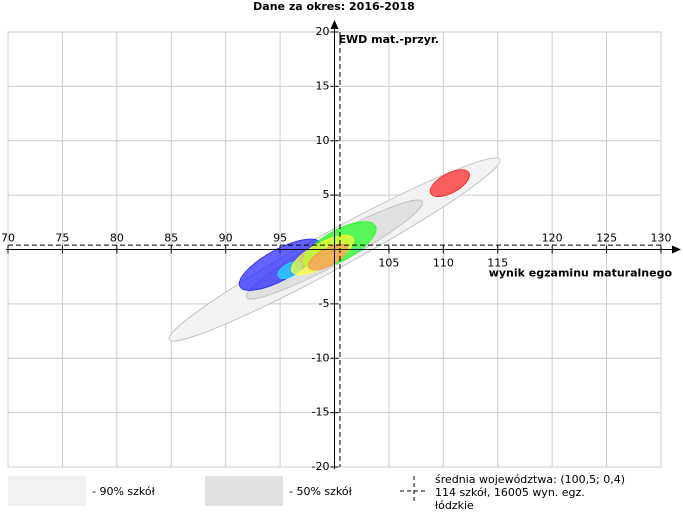  Describe the element at coordinates (606, 238) in the screenshot. I see `x-tick-label: 125` at that location.